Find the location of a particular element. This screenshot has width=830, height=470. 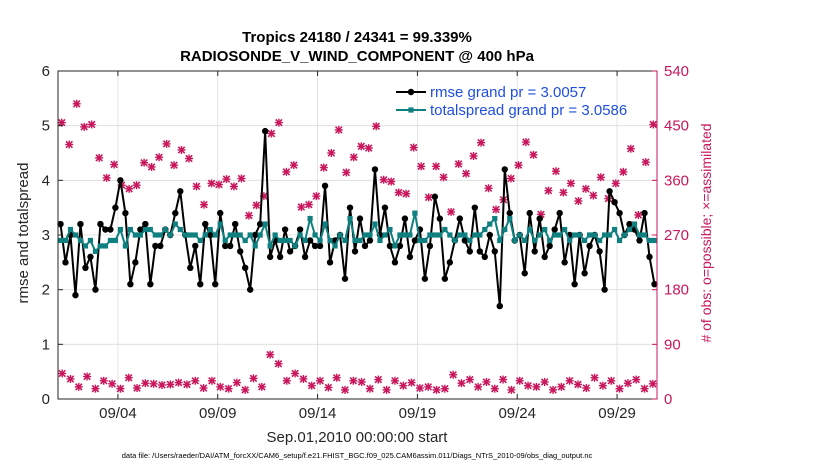

x-tick-label: 09/29 is located at coordinates (617, 413).